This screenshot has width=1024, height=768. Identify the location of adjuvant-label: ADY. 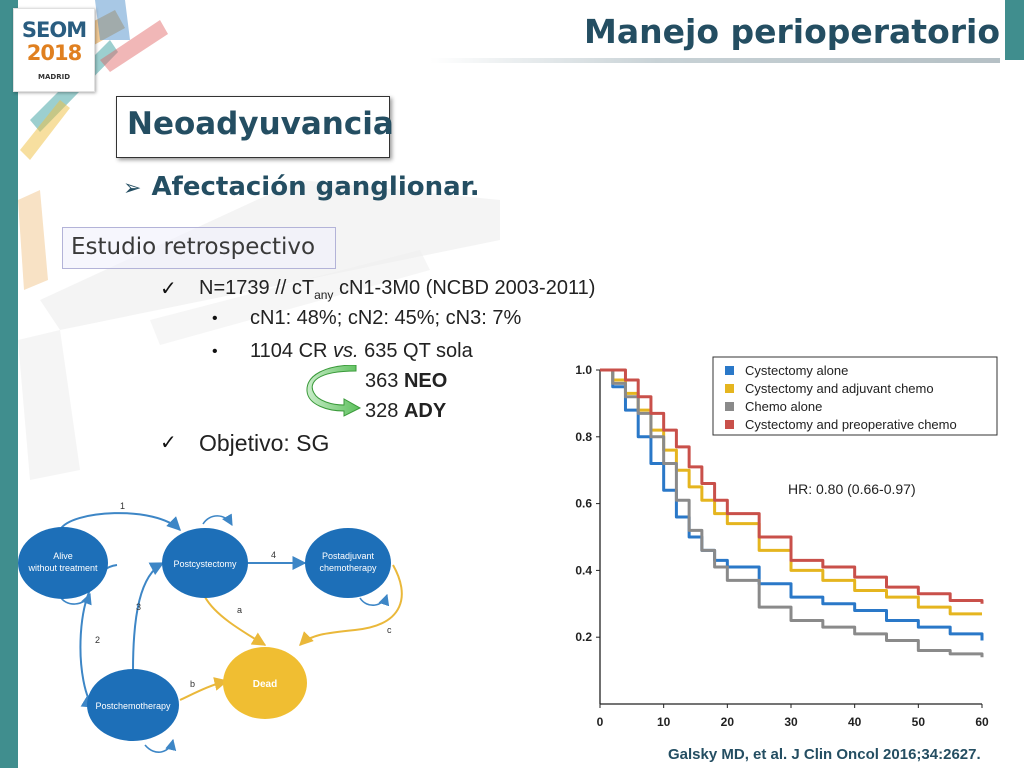
(425, 411).